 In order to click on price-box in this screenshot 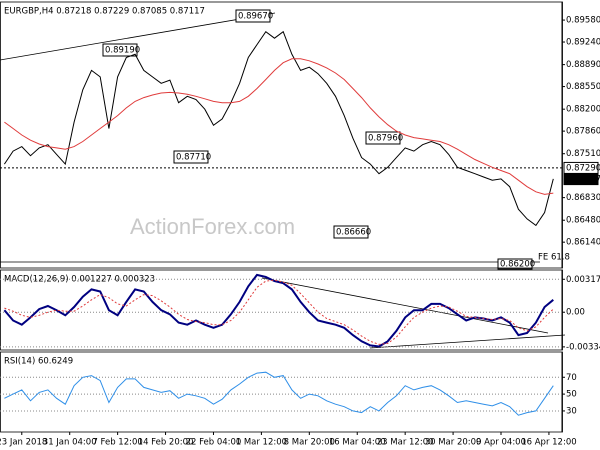, I will do `click(581, 179)`.